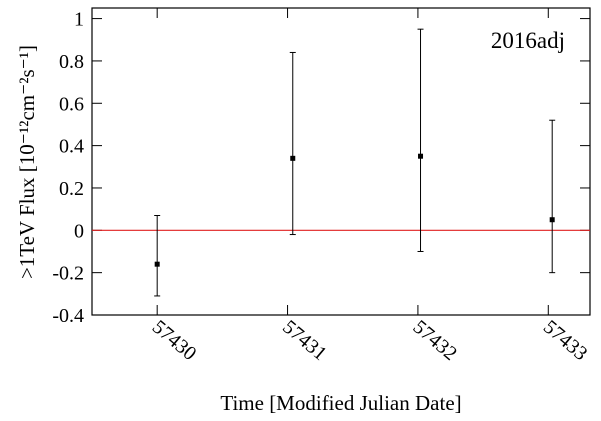 This screenshot has width=601, height=421. What do you see at coordinates (79, 20) in the screenshot?
I see `y-tick-label: 1` at bounding box center [79, 20].